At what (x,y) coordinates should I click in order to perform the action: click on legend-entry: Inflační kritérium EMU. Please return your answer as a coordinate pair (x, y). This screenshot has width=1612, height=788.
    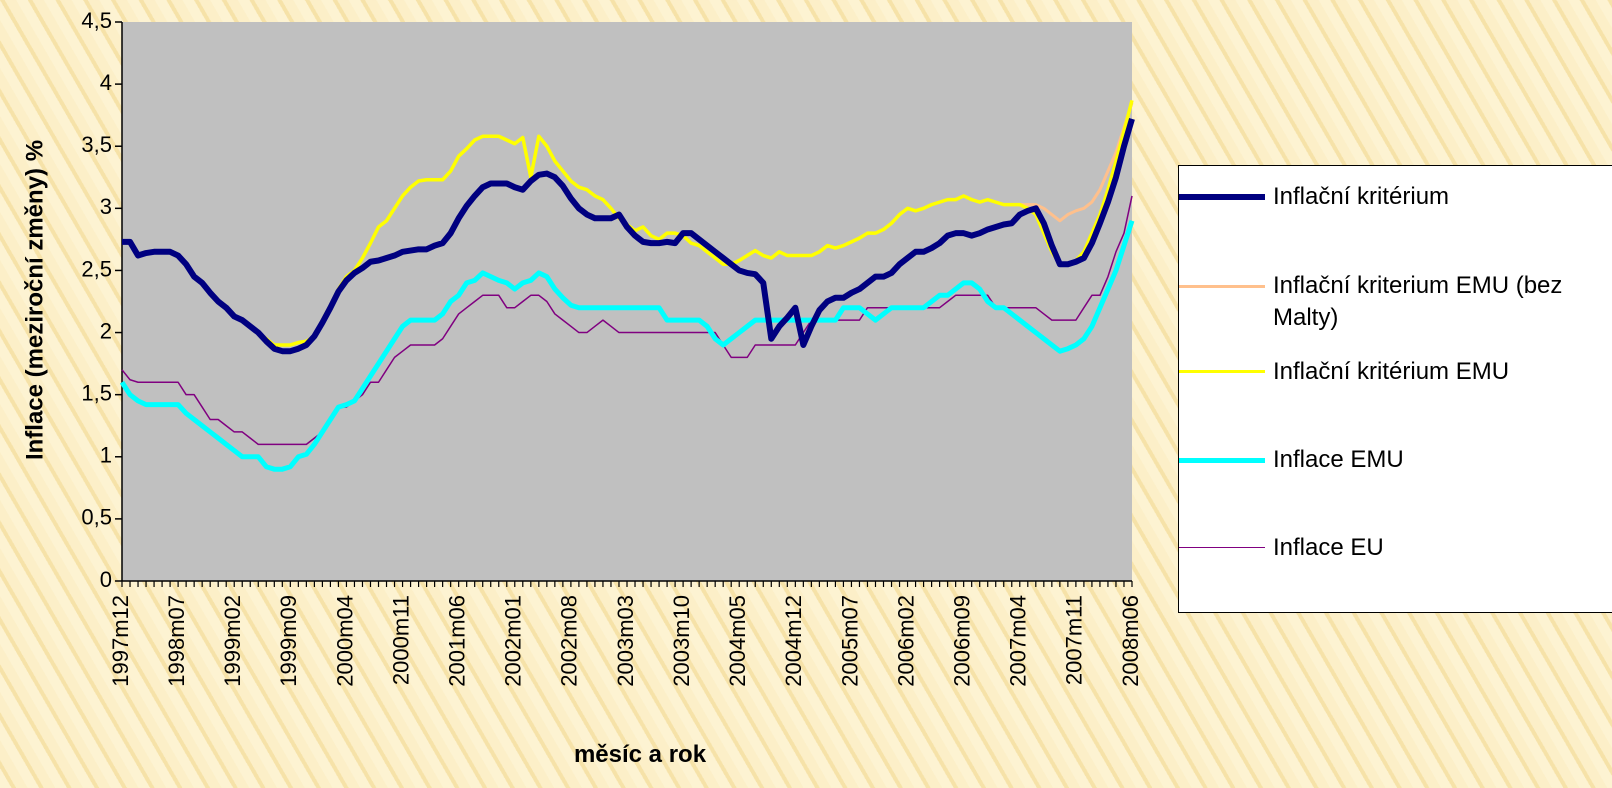
    Looking at the image, I should click on (1391, 372).